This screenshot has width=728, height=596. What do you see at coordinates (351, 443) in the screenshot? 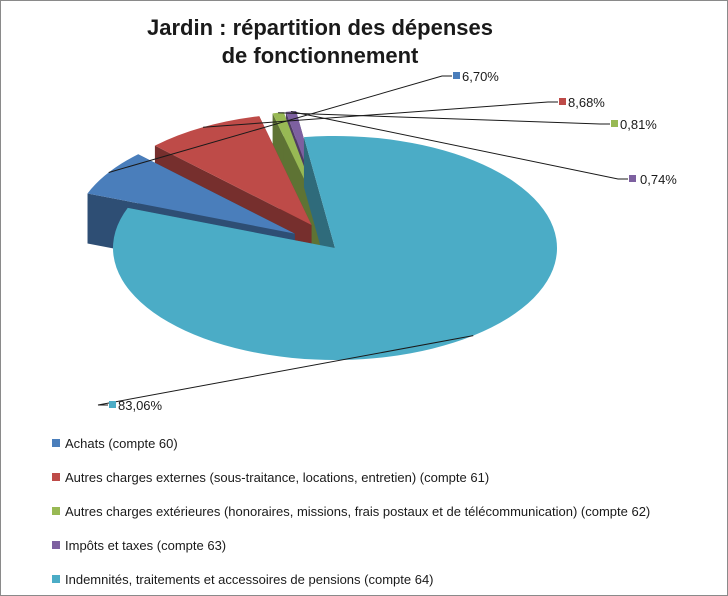
I see `legend-item: Achats (compte 60)` at bounding box center [351, 443].